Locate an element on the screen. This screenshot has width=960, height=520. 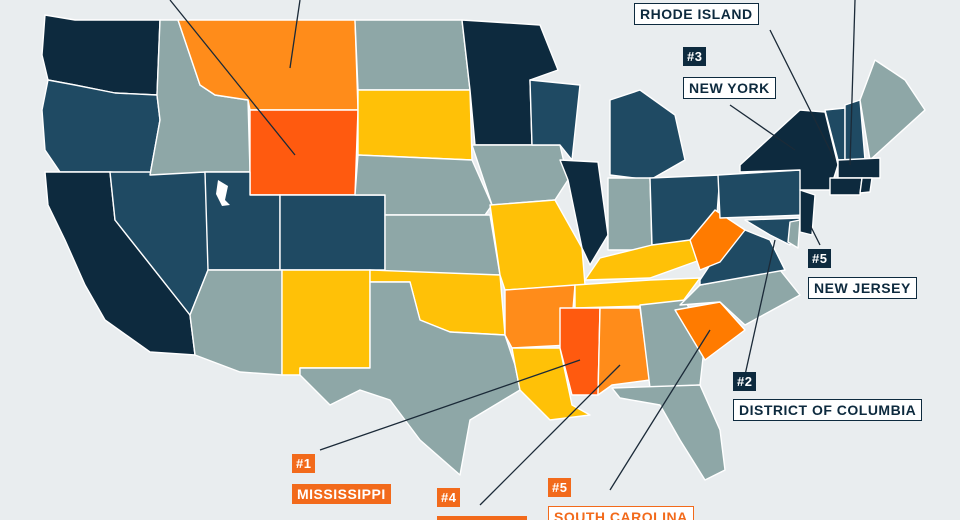
state-name-label: MISSISSIPPI is located at coordinates (341, 494).